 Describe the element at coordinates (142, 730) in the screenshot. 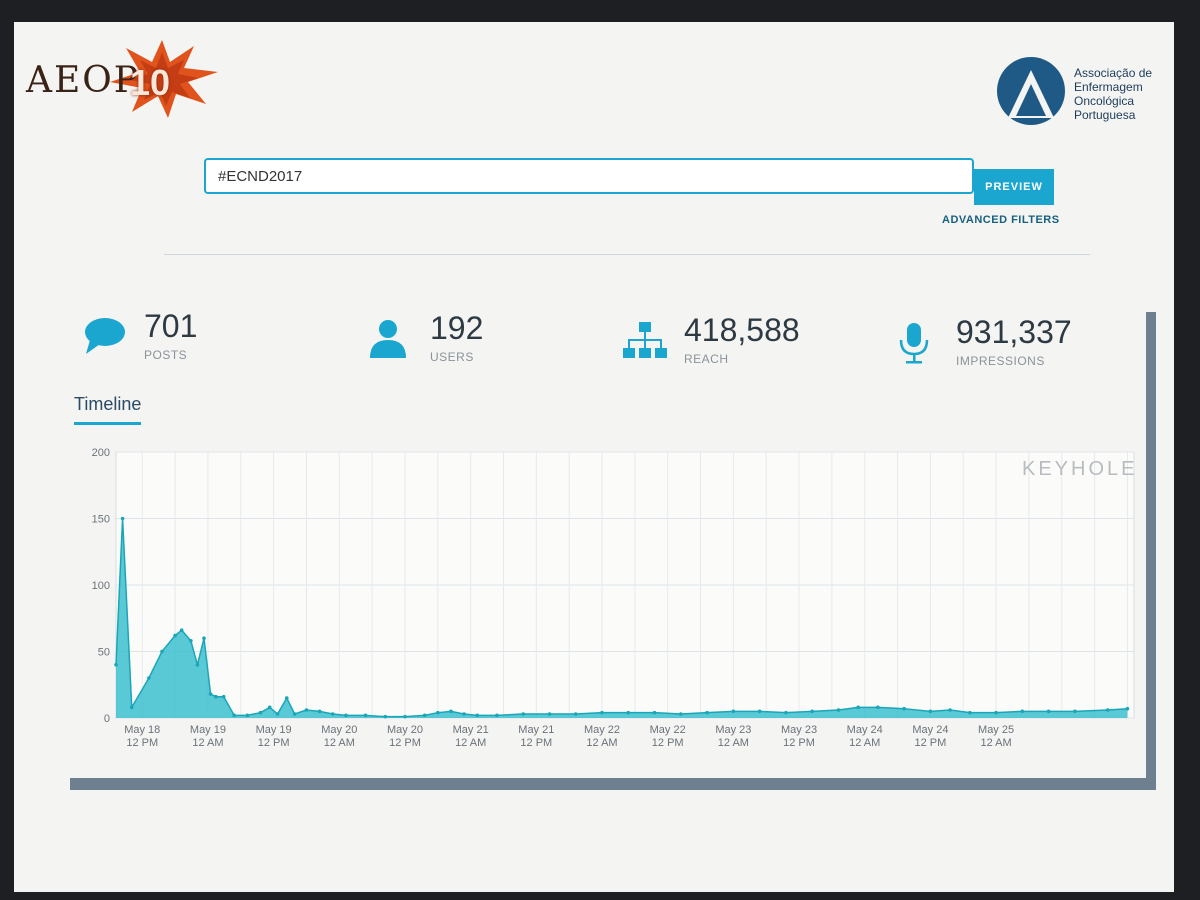

I see `x-tick-label: May 18` at that location.